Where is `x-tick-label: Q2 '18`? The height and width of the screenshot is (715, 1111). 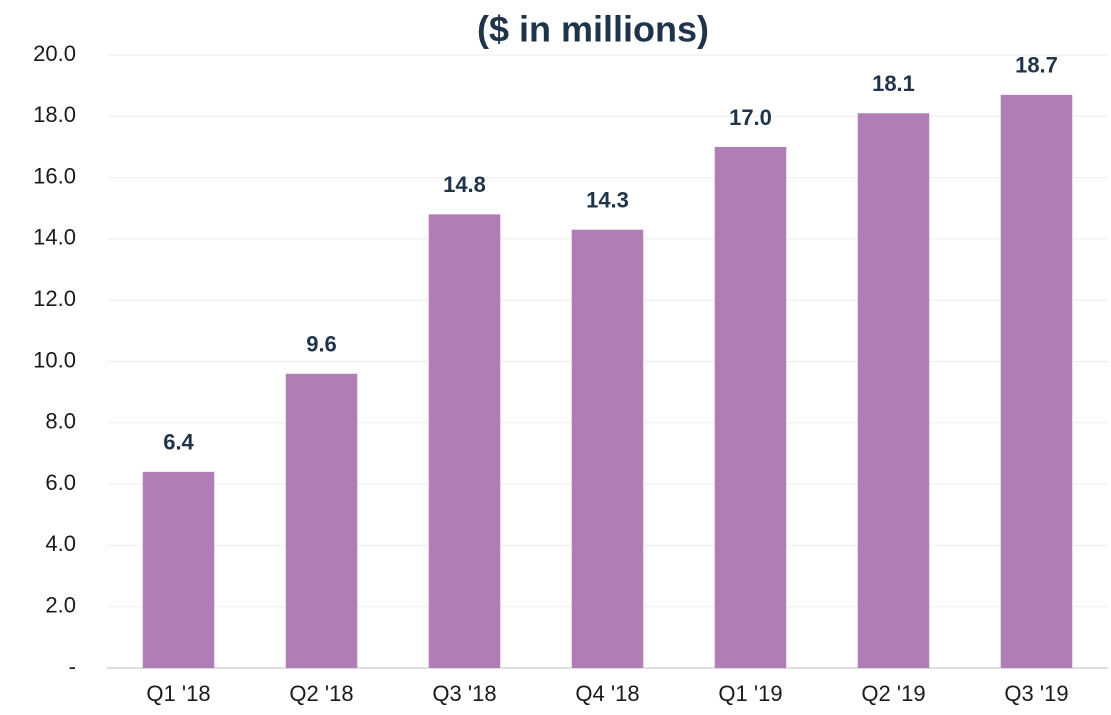 x-tick-label: Q2 '18 is located at coordinates (321, 693).